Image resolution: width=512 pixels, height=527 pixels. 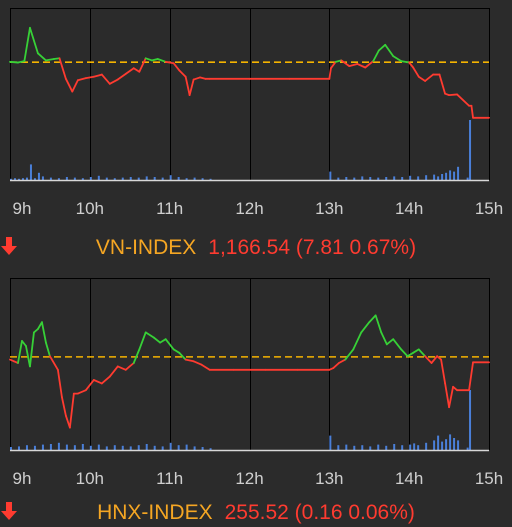 I want to click on time-tick-label: 13h, so click(x=329, y=478).